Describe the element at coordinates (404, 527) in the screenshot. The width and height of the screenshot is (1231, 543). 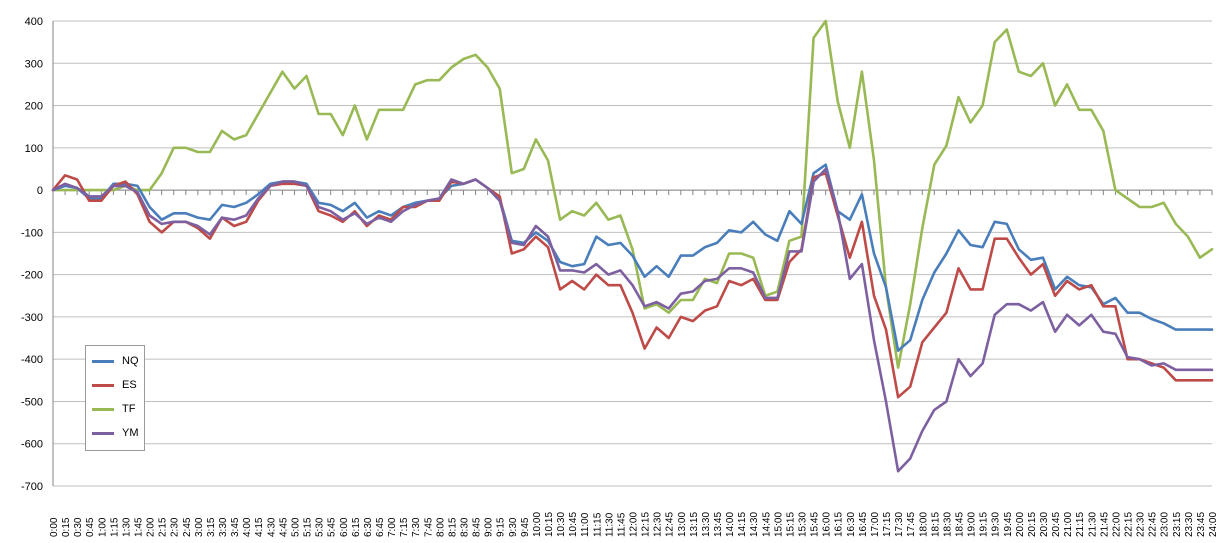
I see `x-tick-label: 7:15` at that location.